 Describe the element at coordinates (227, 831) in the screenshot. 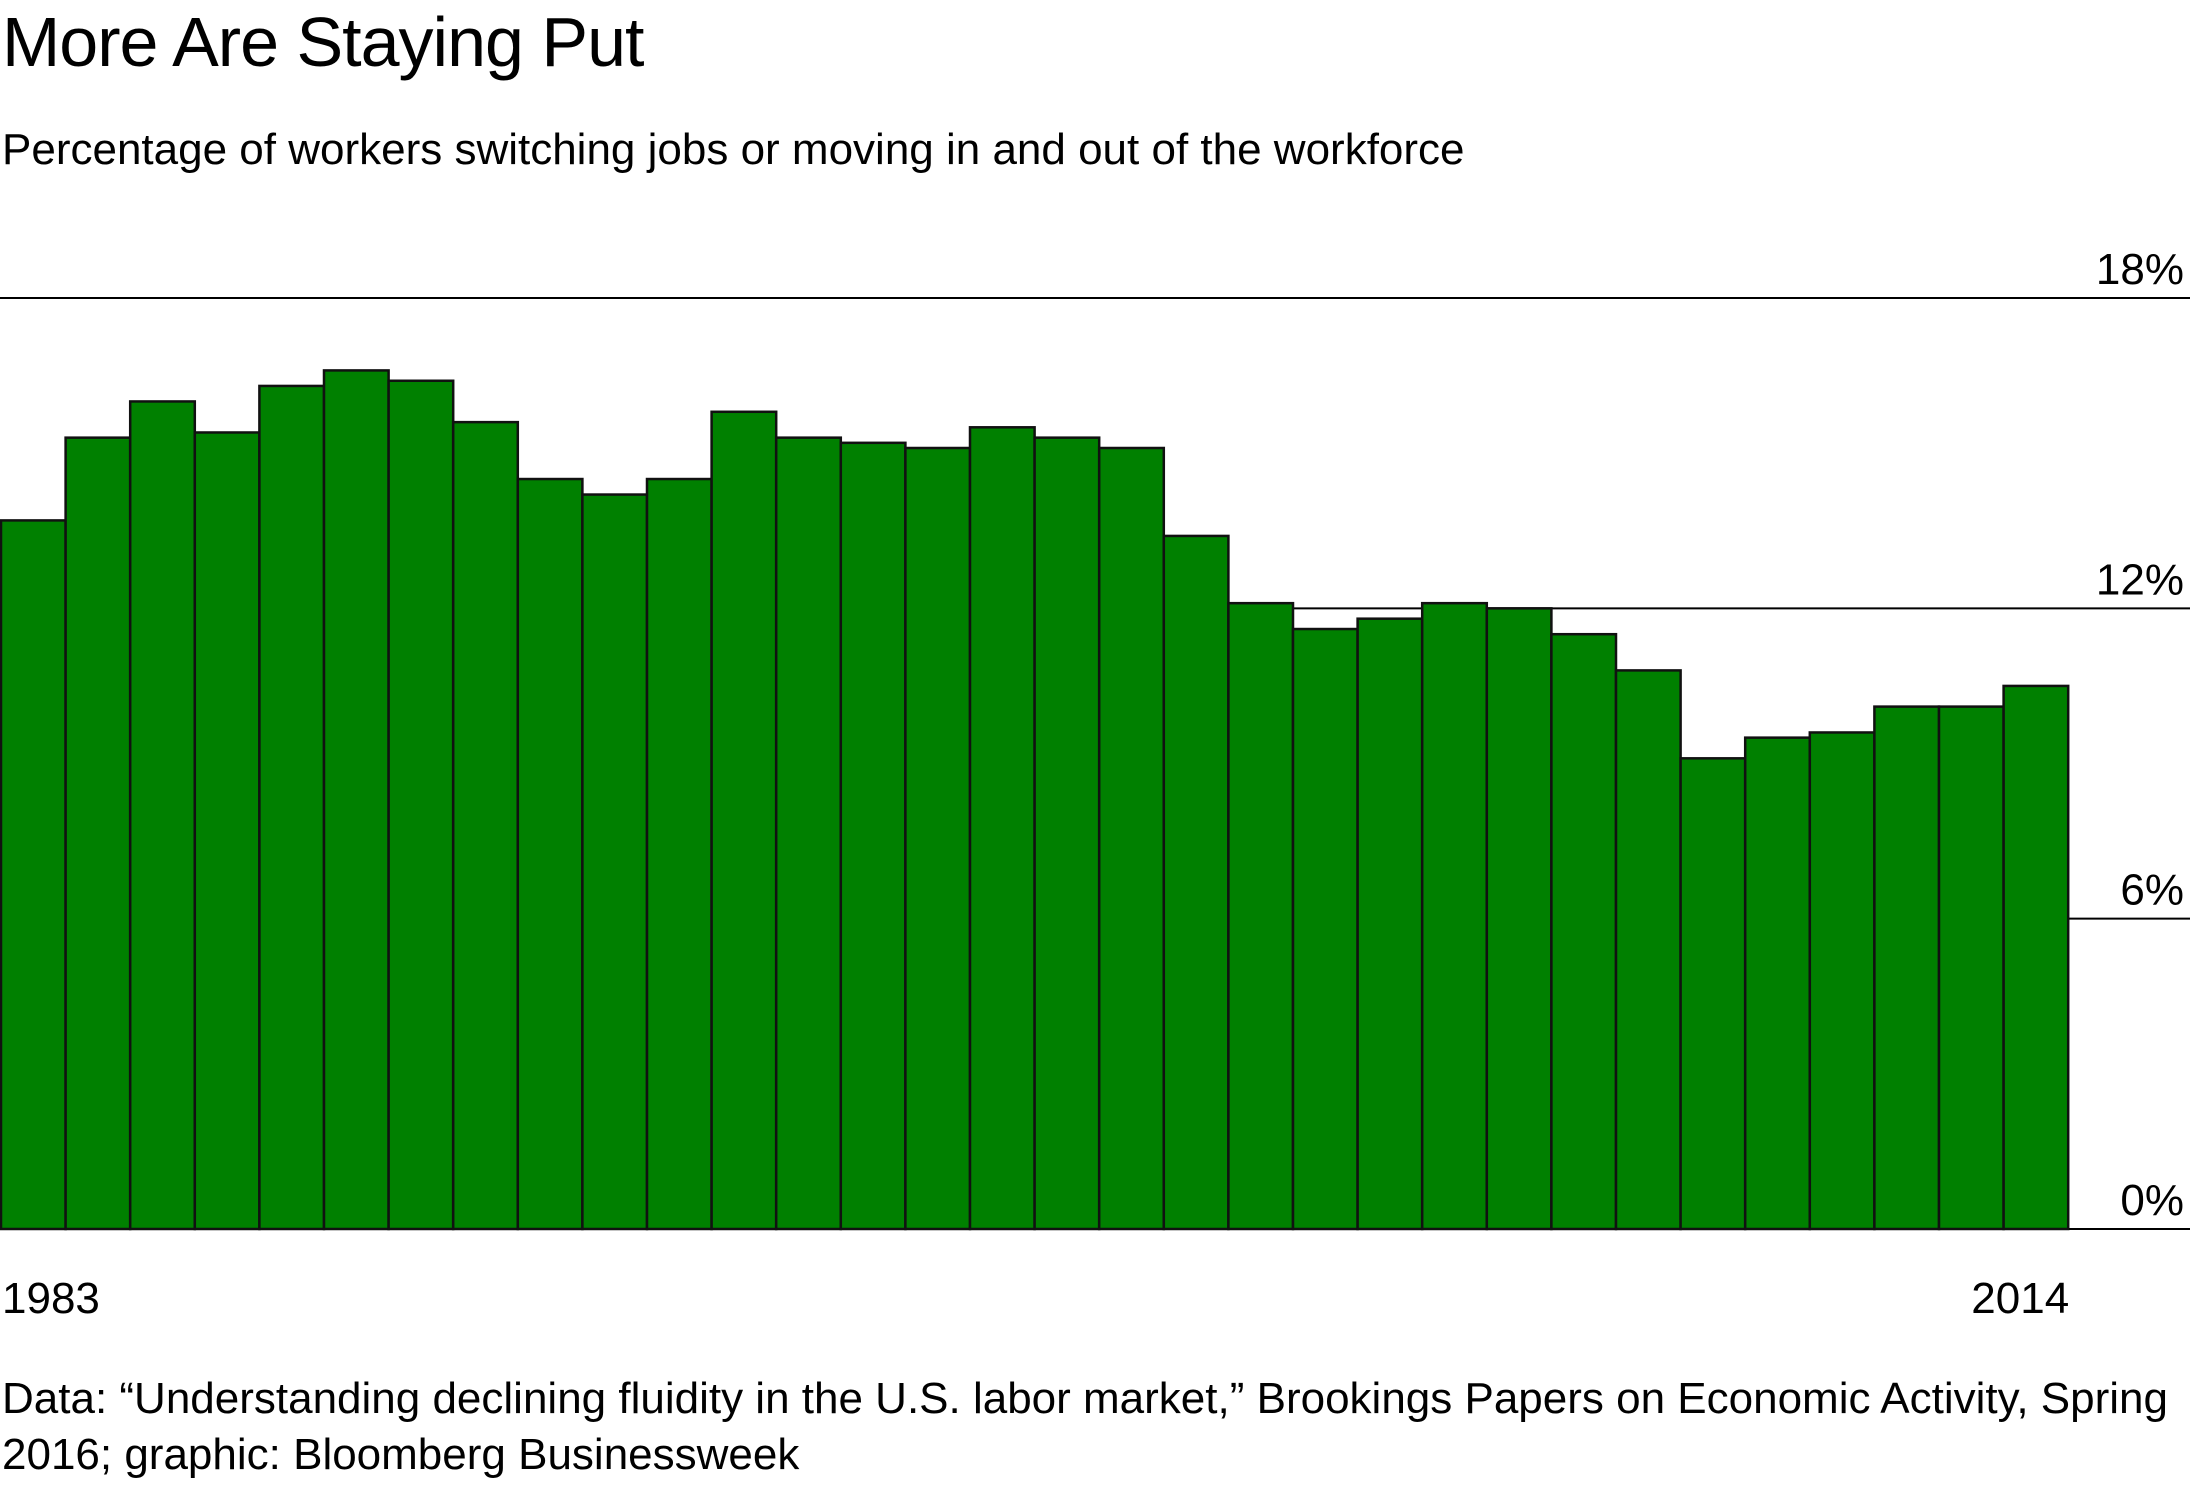

I see `bar-1986` at that location.